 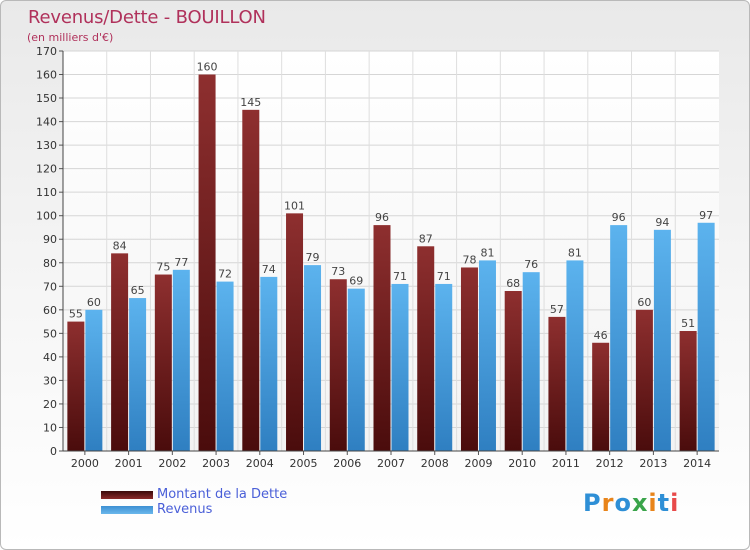 I want to click on x-tick-label: 2008, so click(x=435, y=463).